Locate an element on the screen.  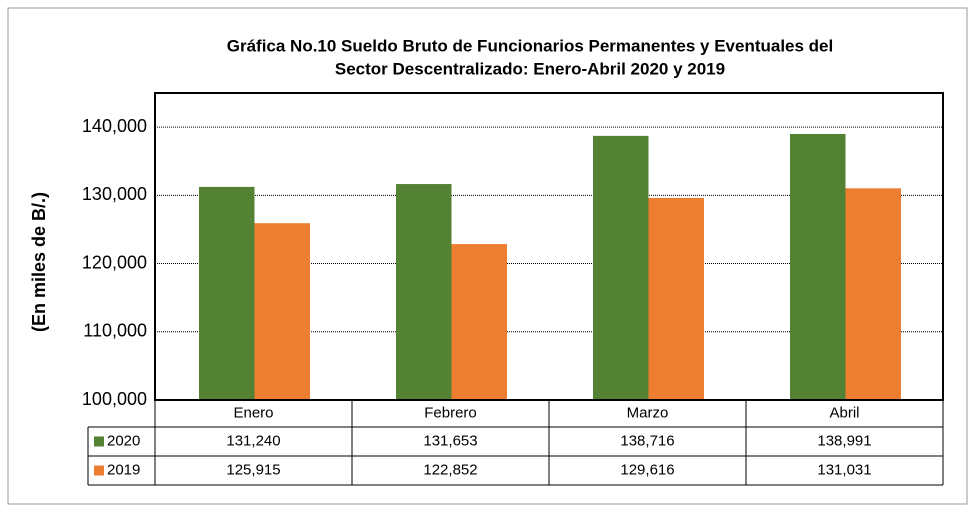
table-value: 122,852 is located at coordinates (450, 469).